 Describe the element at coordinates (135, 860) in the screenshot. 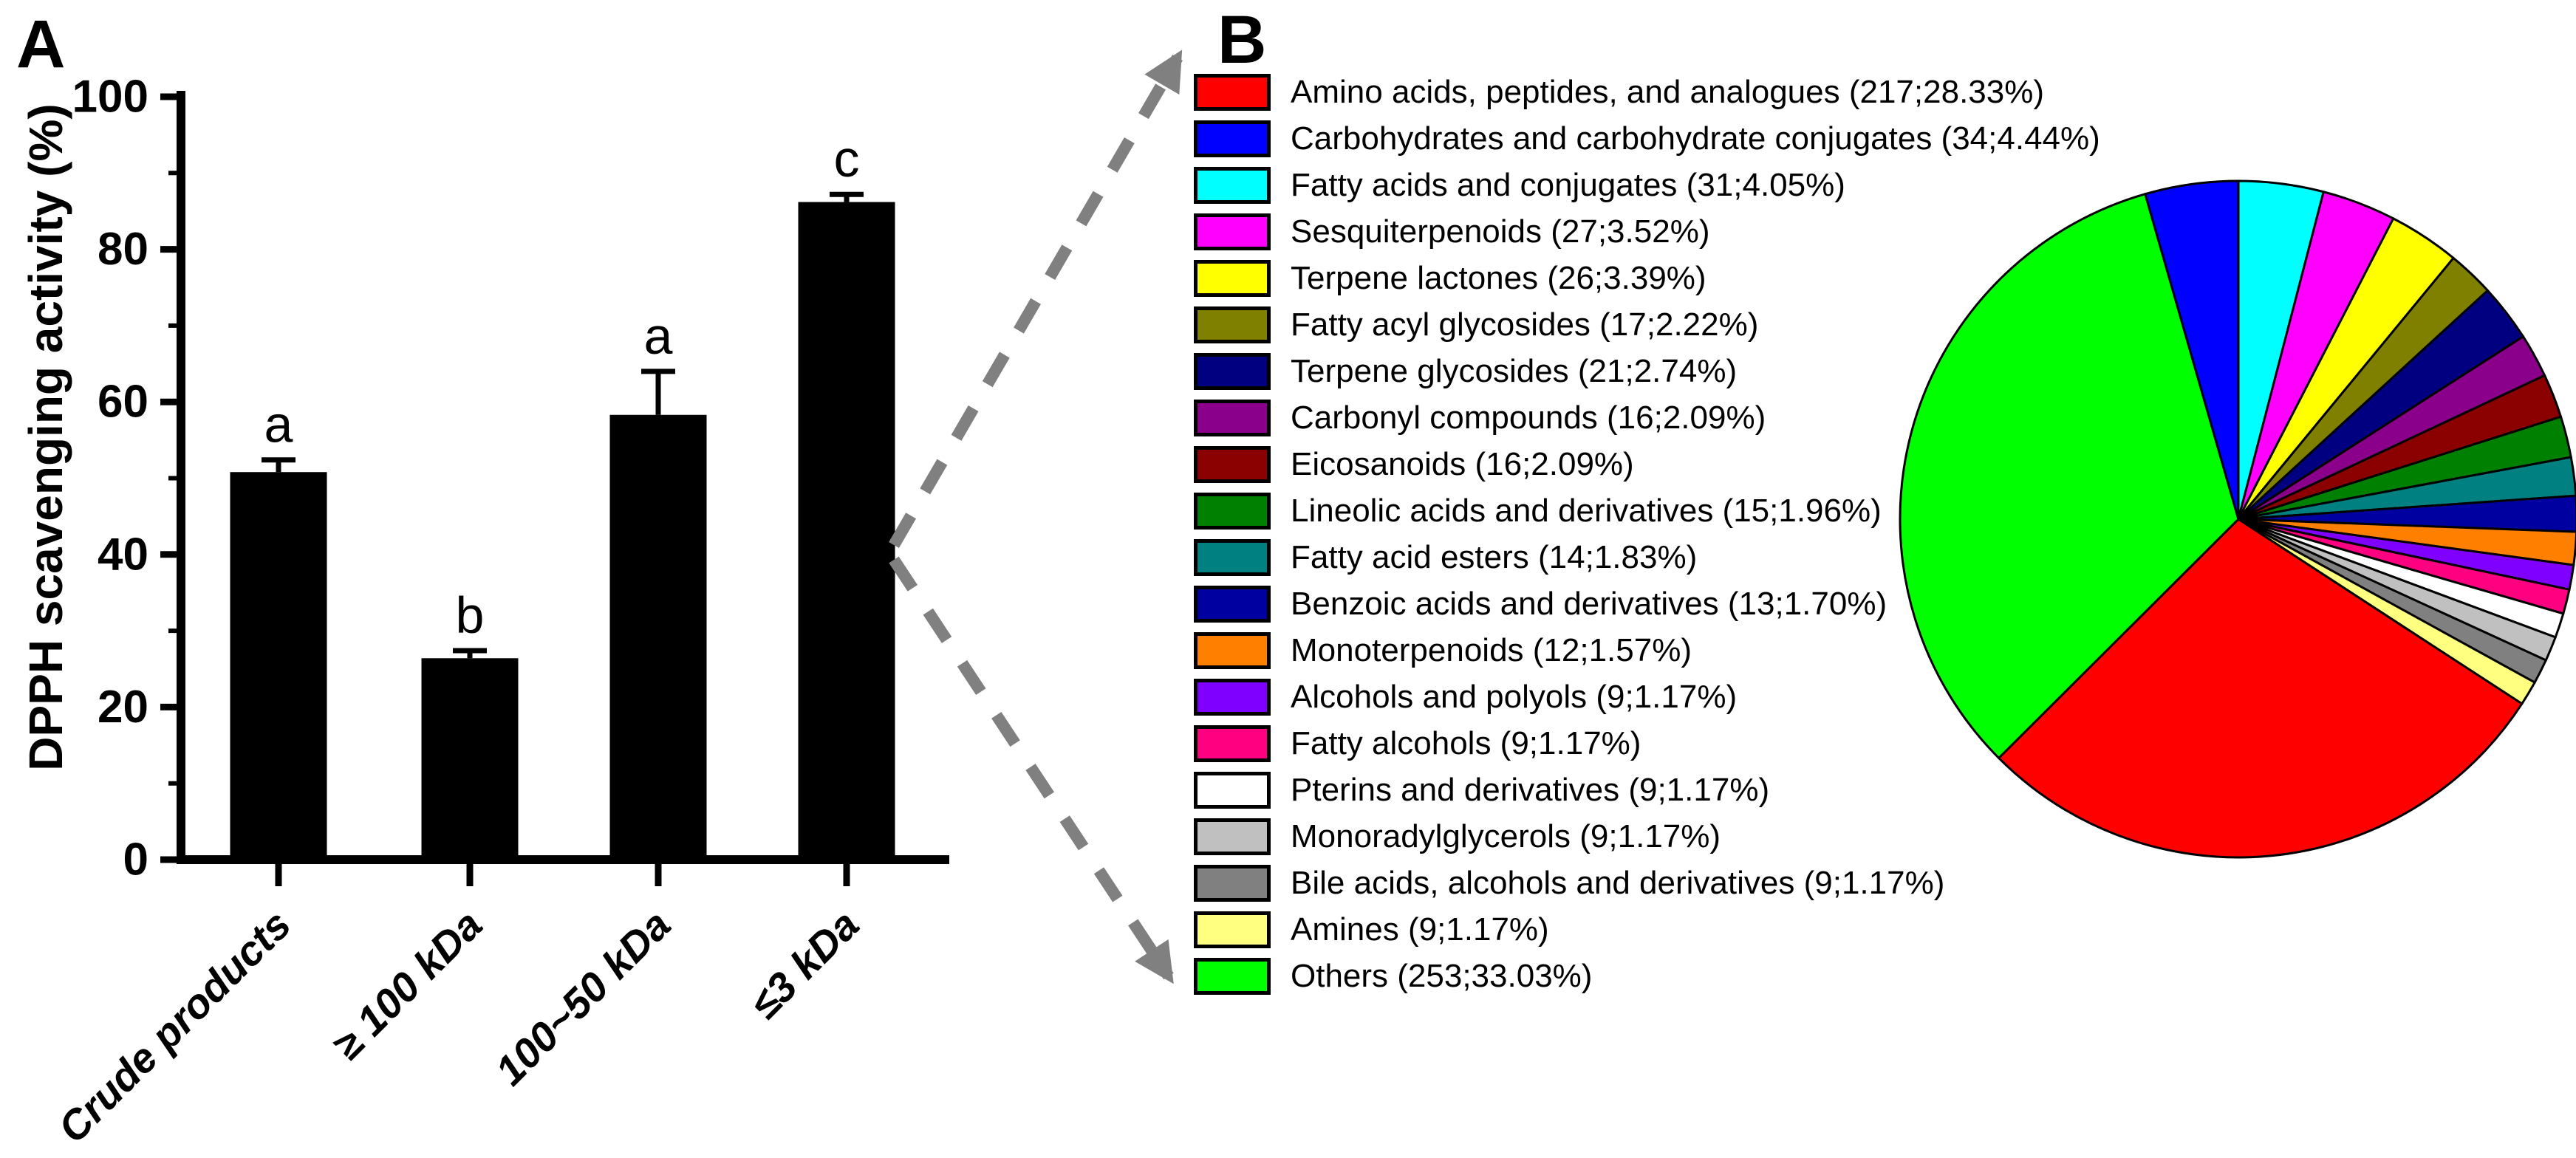

I see `y-tick-label: 0` at that location.